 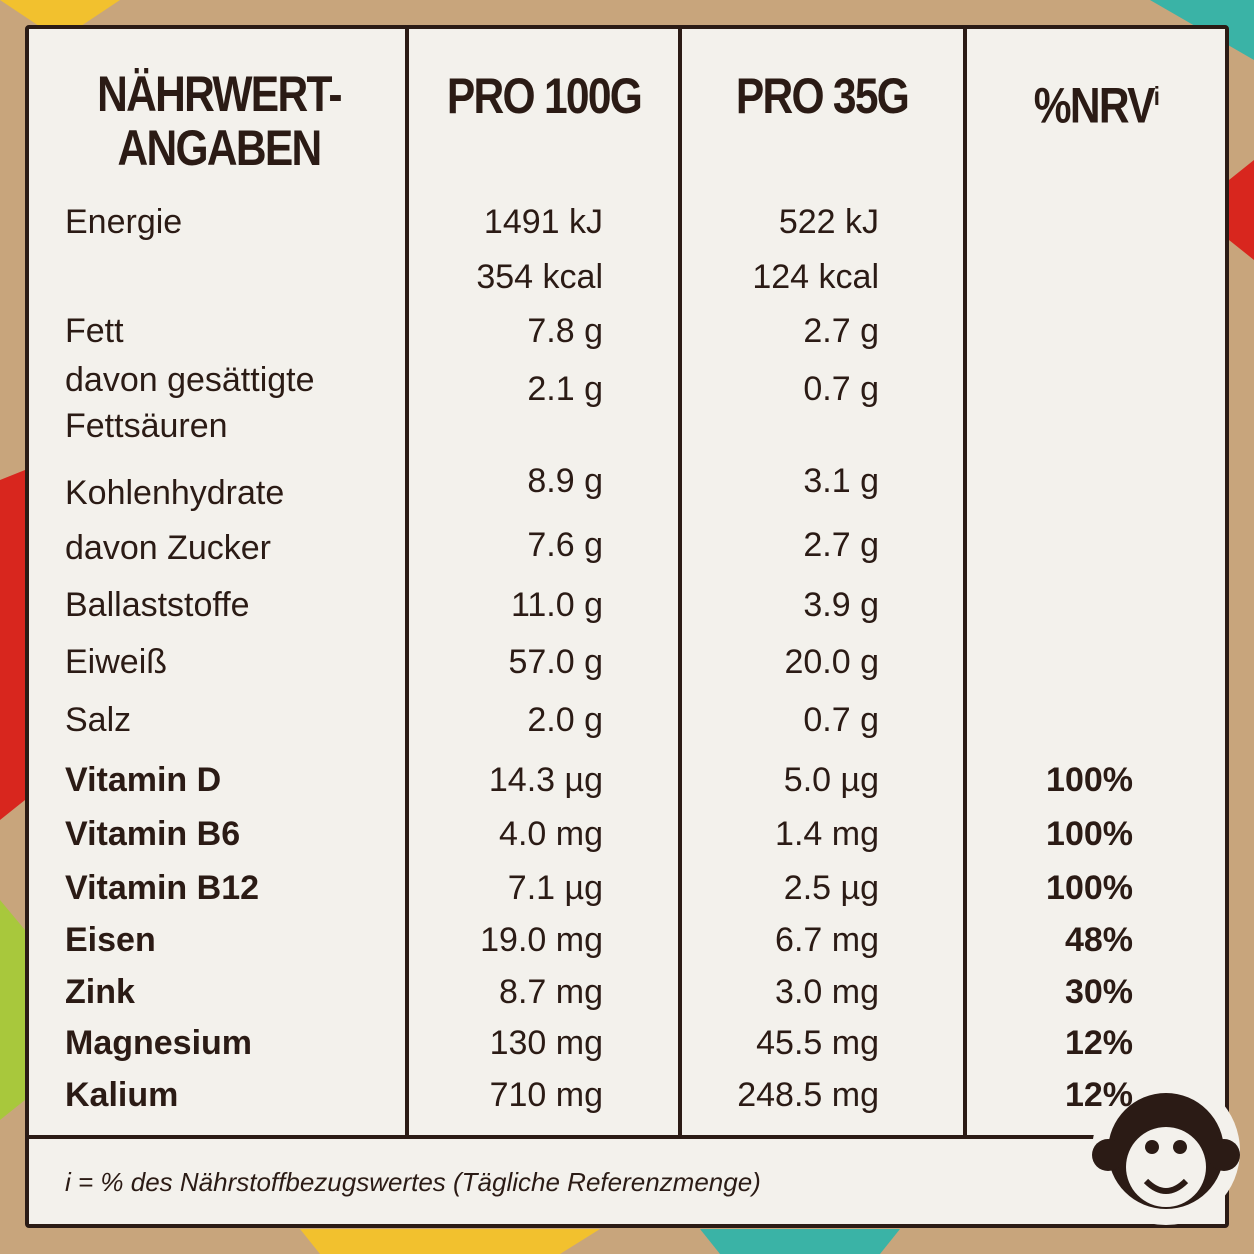 What do you see at coordinates (168, 548) in the screenshot?
I see `row-label: davon Zucker` at bounding box center [168, 548].